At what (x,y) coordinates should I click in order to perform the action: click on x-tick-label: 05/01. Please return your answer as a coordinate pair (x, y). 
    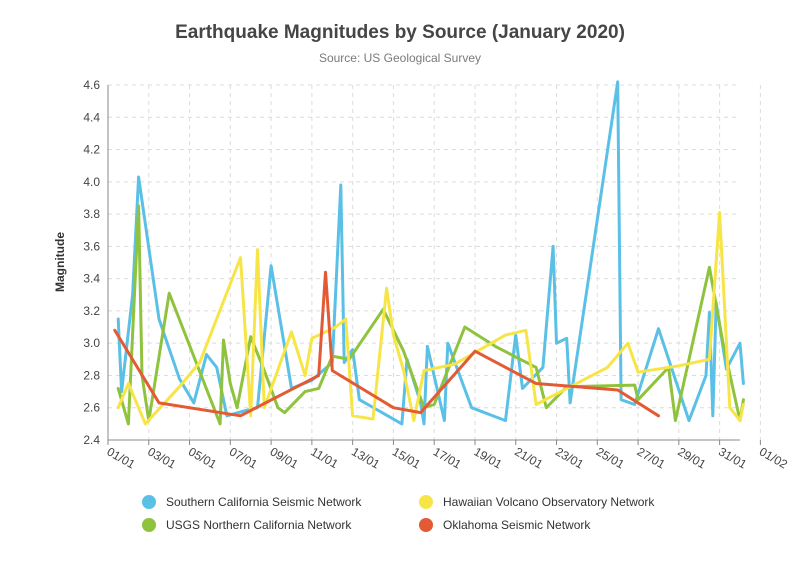
    Looking at the image, I should click on (202, 457).